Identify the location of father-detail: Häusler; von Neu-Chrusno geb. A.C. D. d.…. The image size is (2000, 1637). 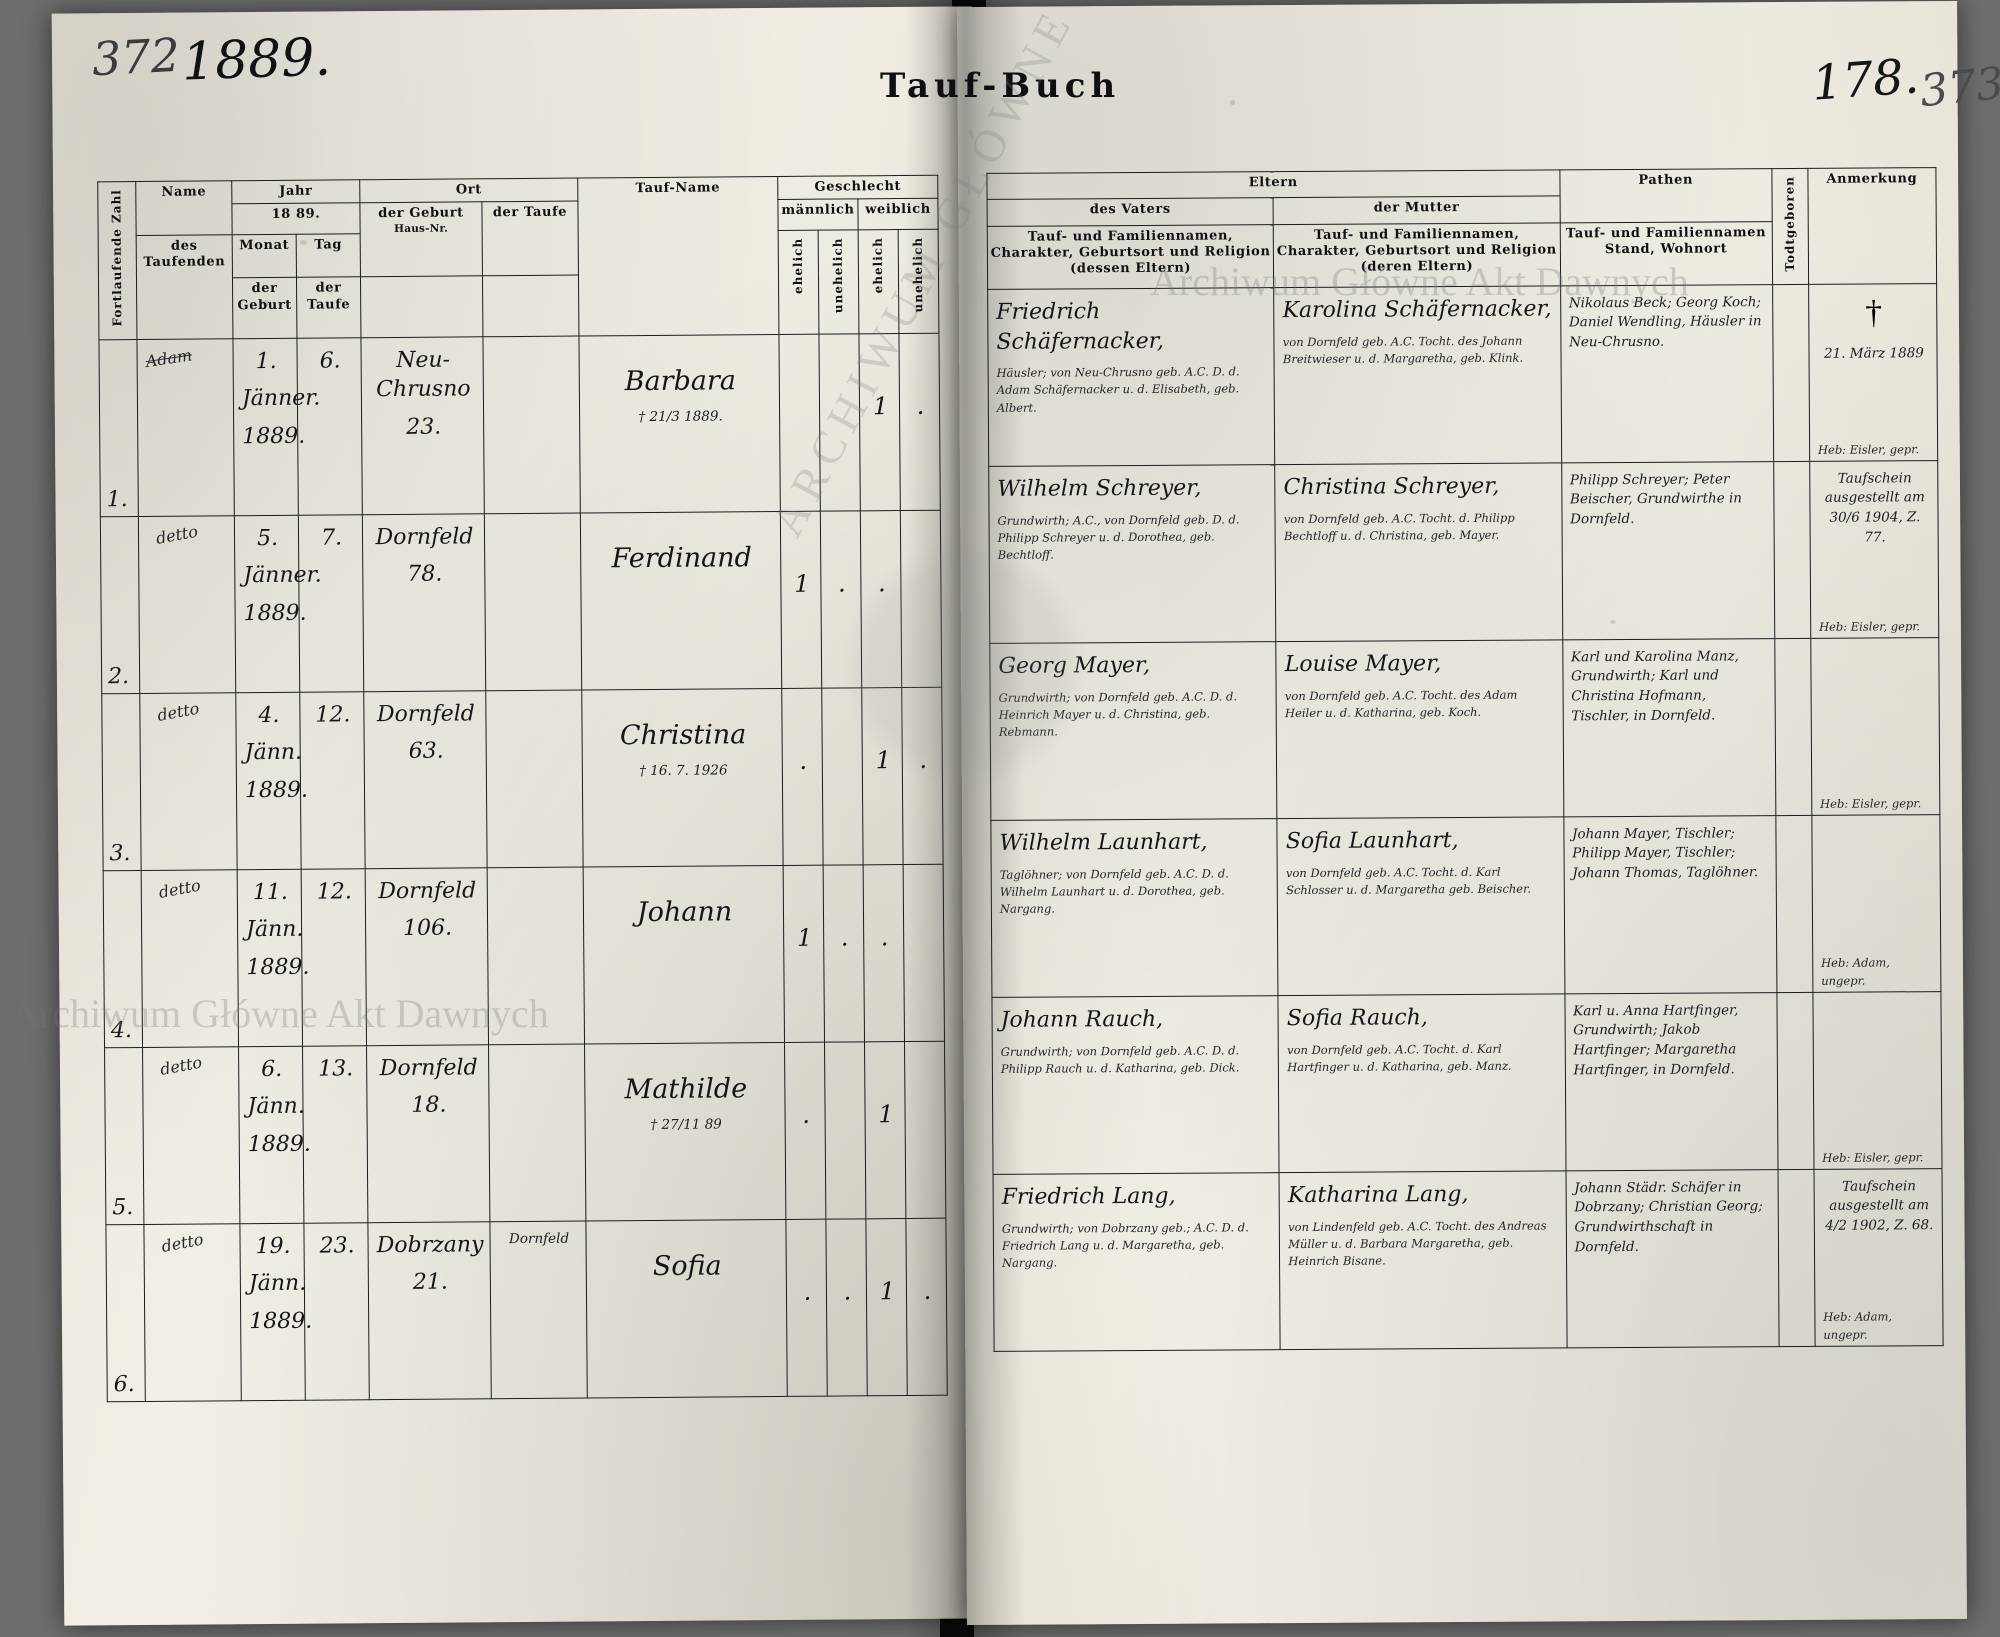
(1118, 389).